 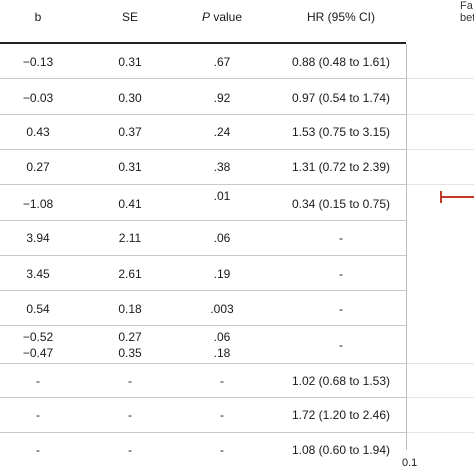 What do you see at coordinates (130, 204) in the screenshot?
I see `cell-se: 0.41` at bounding box center [130, 204].